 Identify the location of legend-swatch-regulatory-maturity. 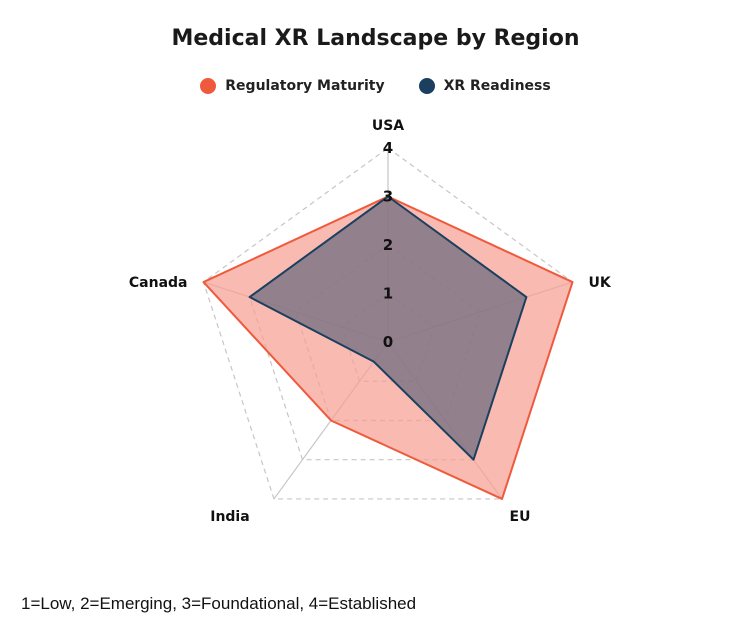
(208, 86).